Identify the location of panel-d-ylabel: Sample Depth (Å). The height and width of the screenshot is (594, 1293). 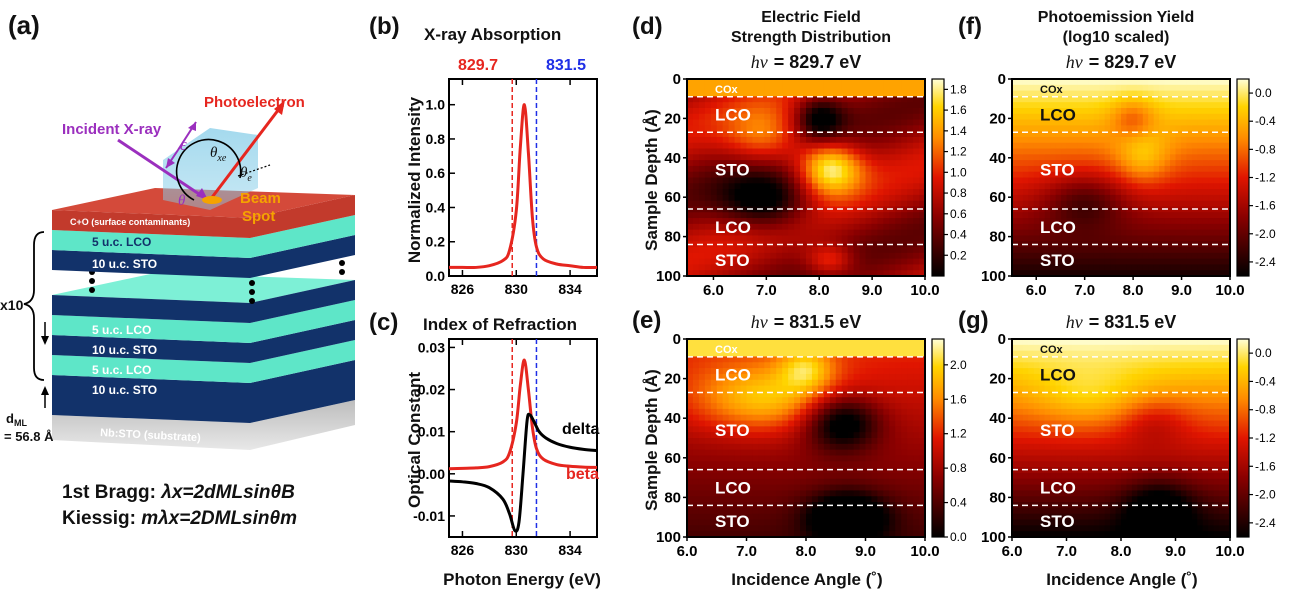
(651, 180).